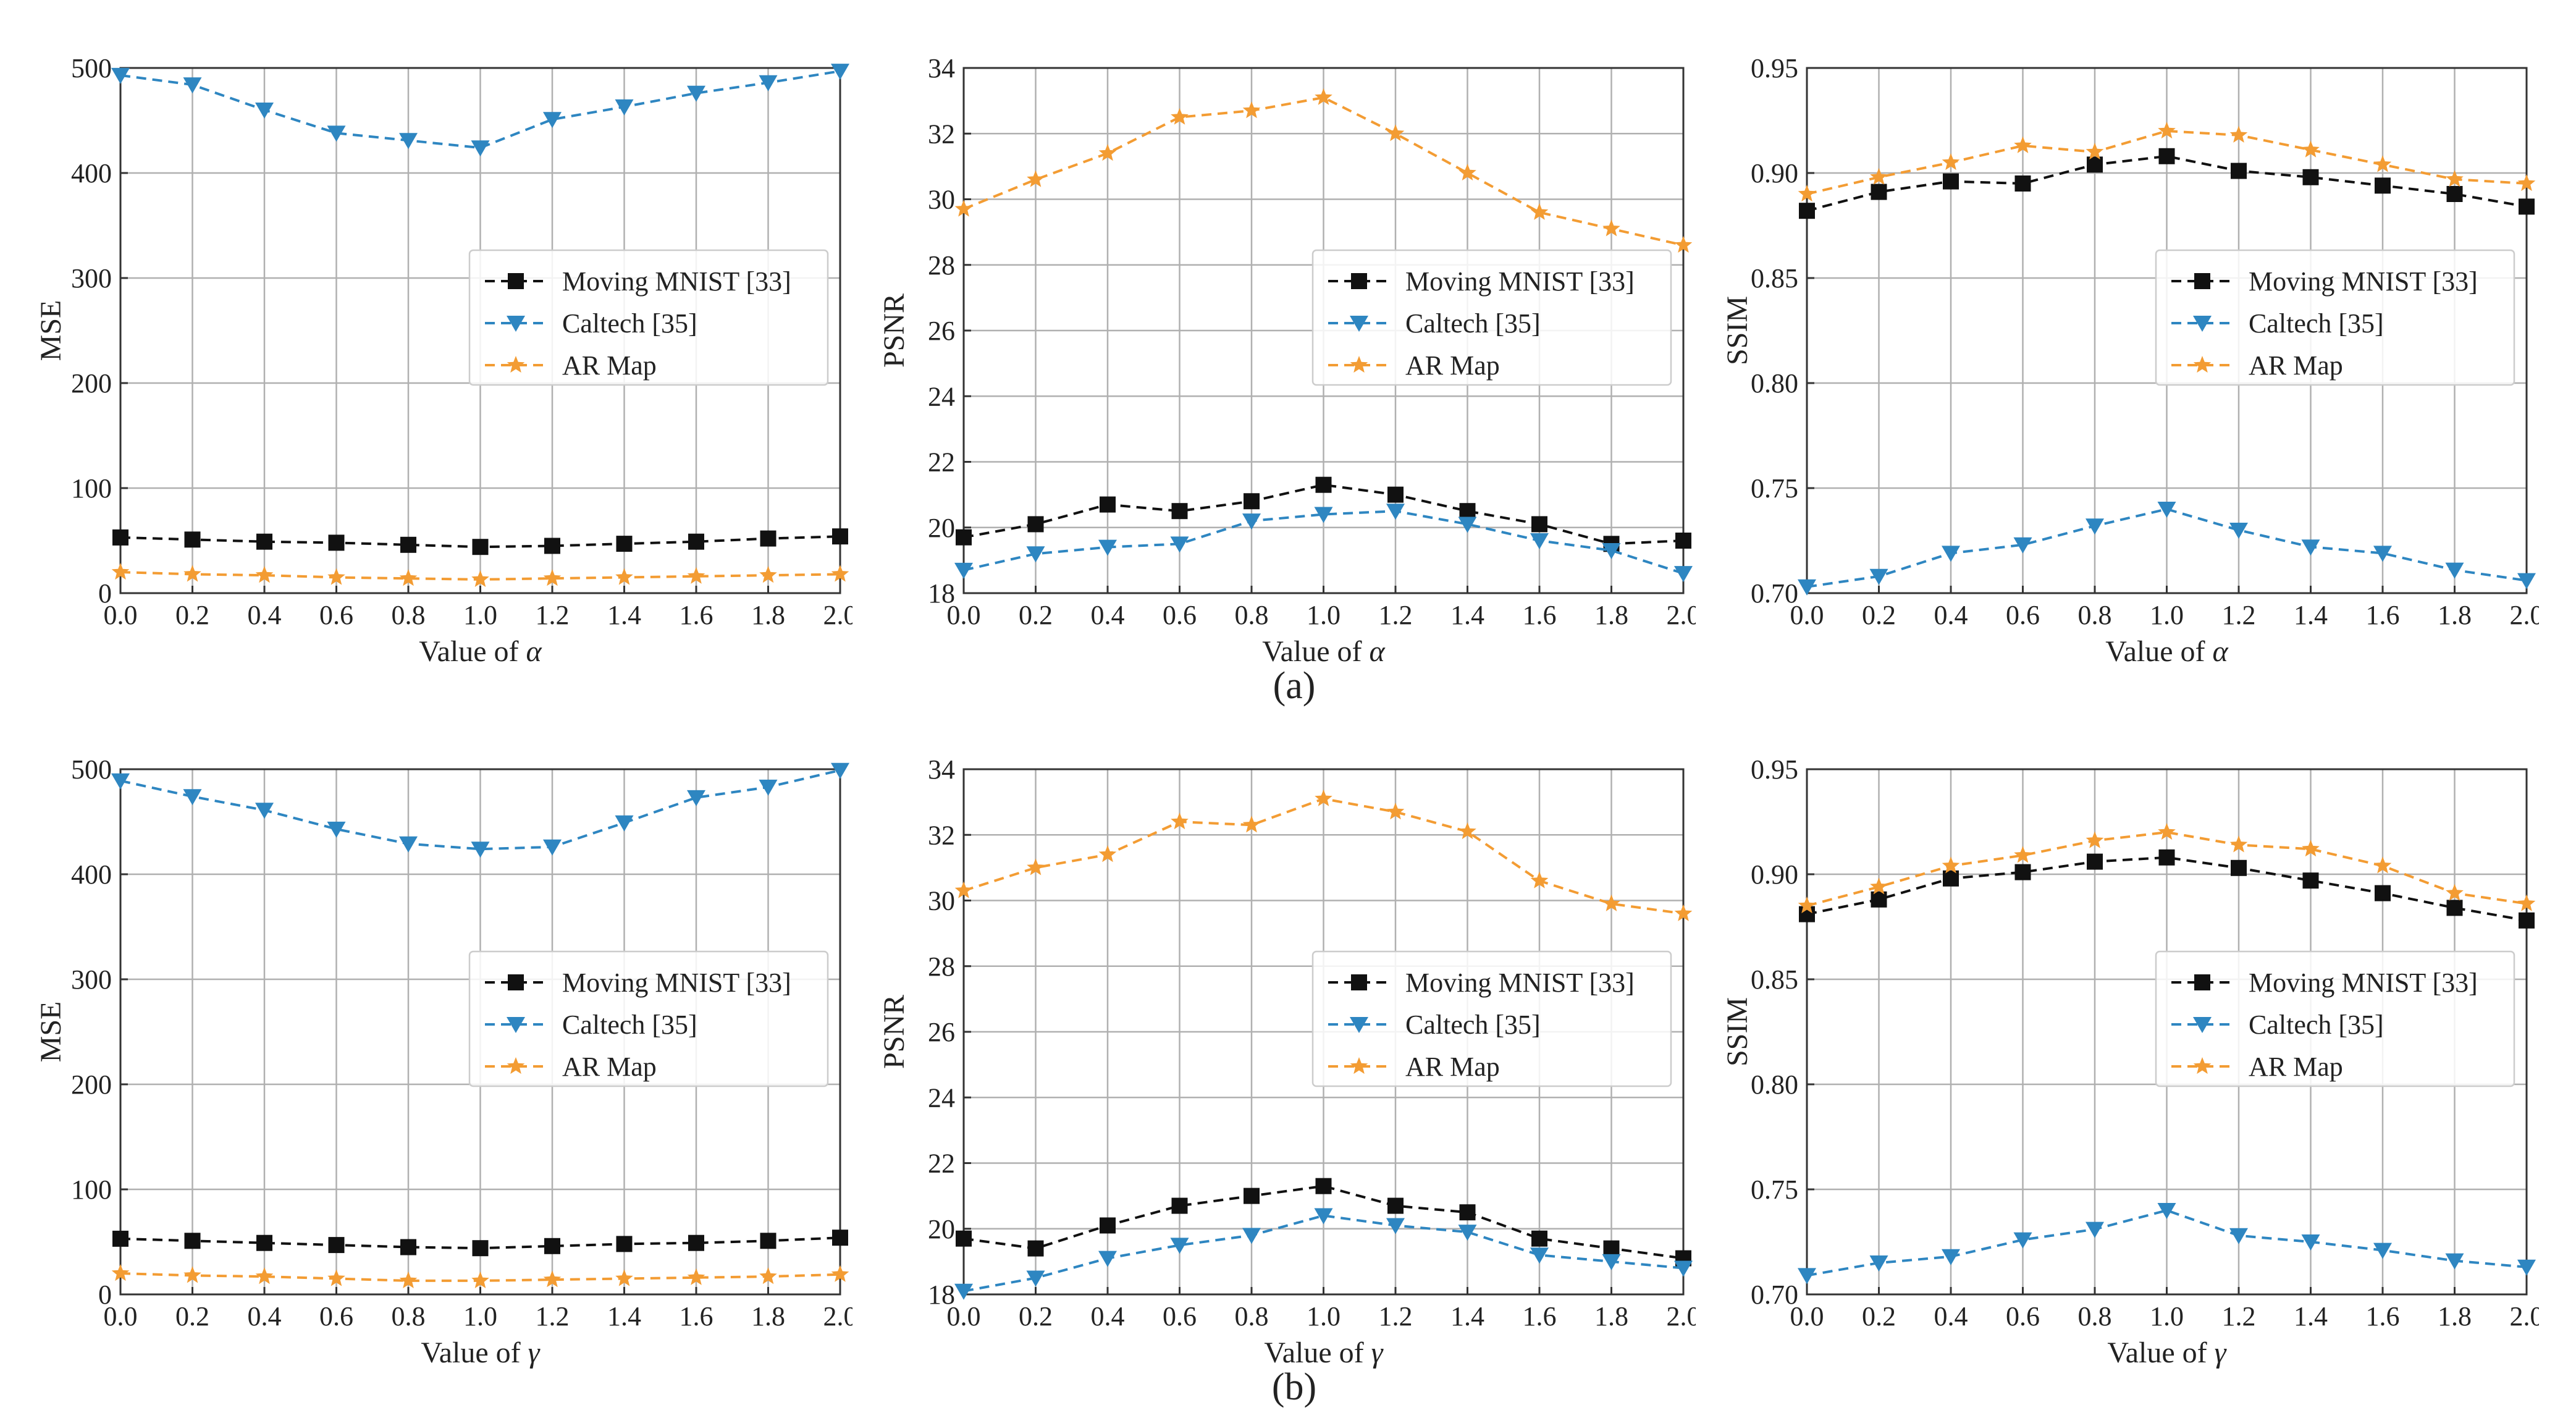 This screenshot has width=2576, height=1426. What do you see at coordinates (2239, 1316) in the screenshot?
I see `x-tick-label: 1.2` at bounding box center [2239, 1316].